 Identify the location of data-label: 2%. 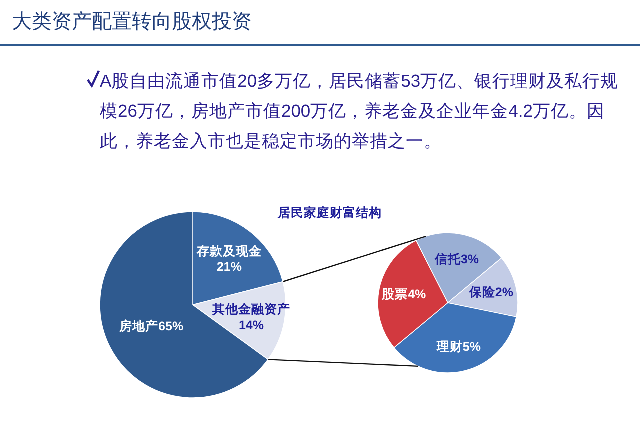
(504, 292).